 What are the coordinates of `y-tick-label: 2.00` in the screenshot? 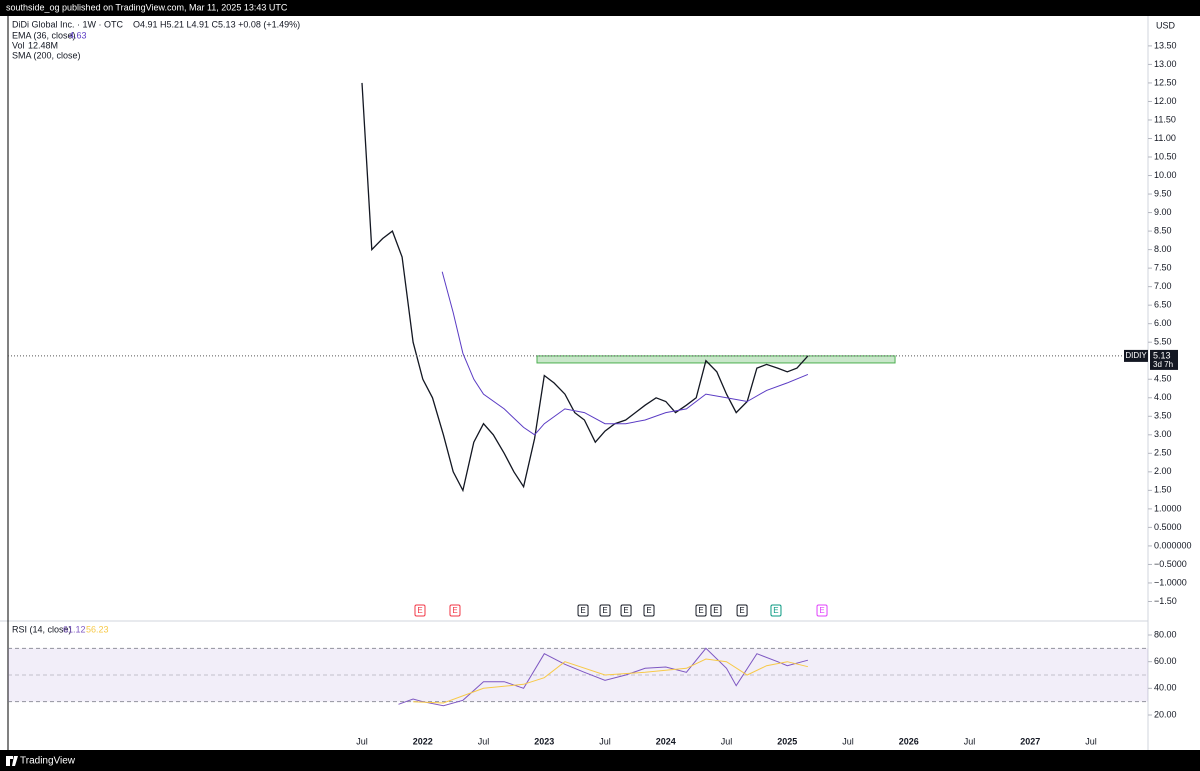 It's located at (1163, 471).